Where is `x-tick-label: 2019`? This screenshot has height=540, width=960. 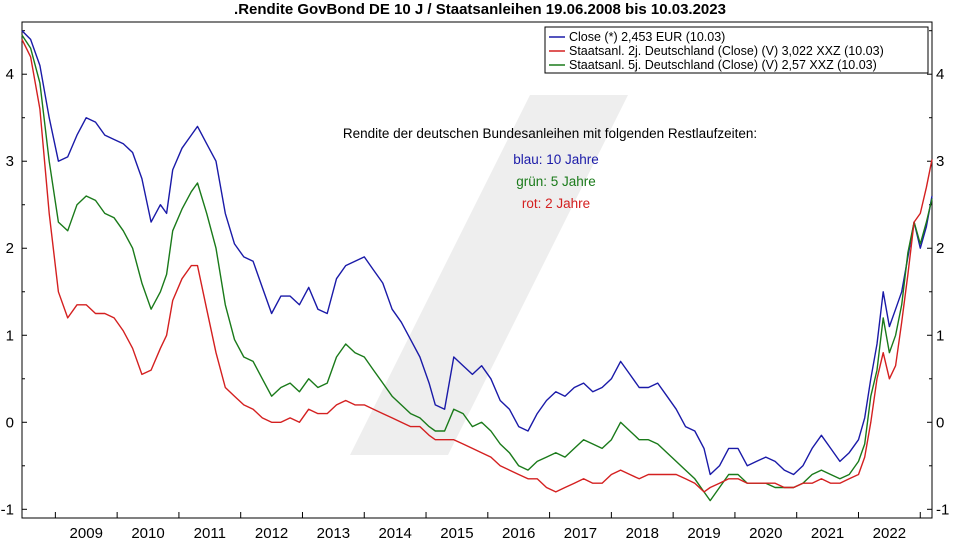
x-tick-label: 2019 is located at coordinates (703, 532).